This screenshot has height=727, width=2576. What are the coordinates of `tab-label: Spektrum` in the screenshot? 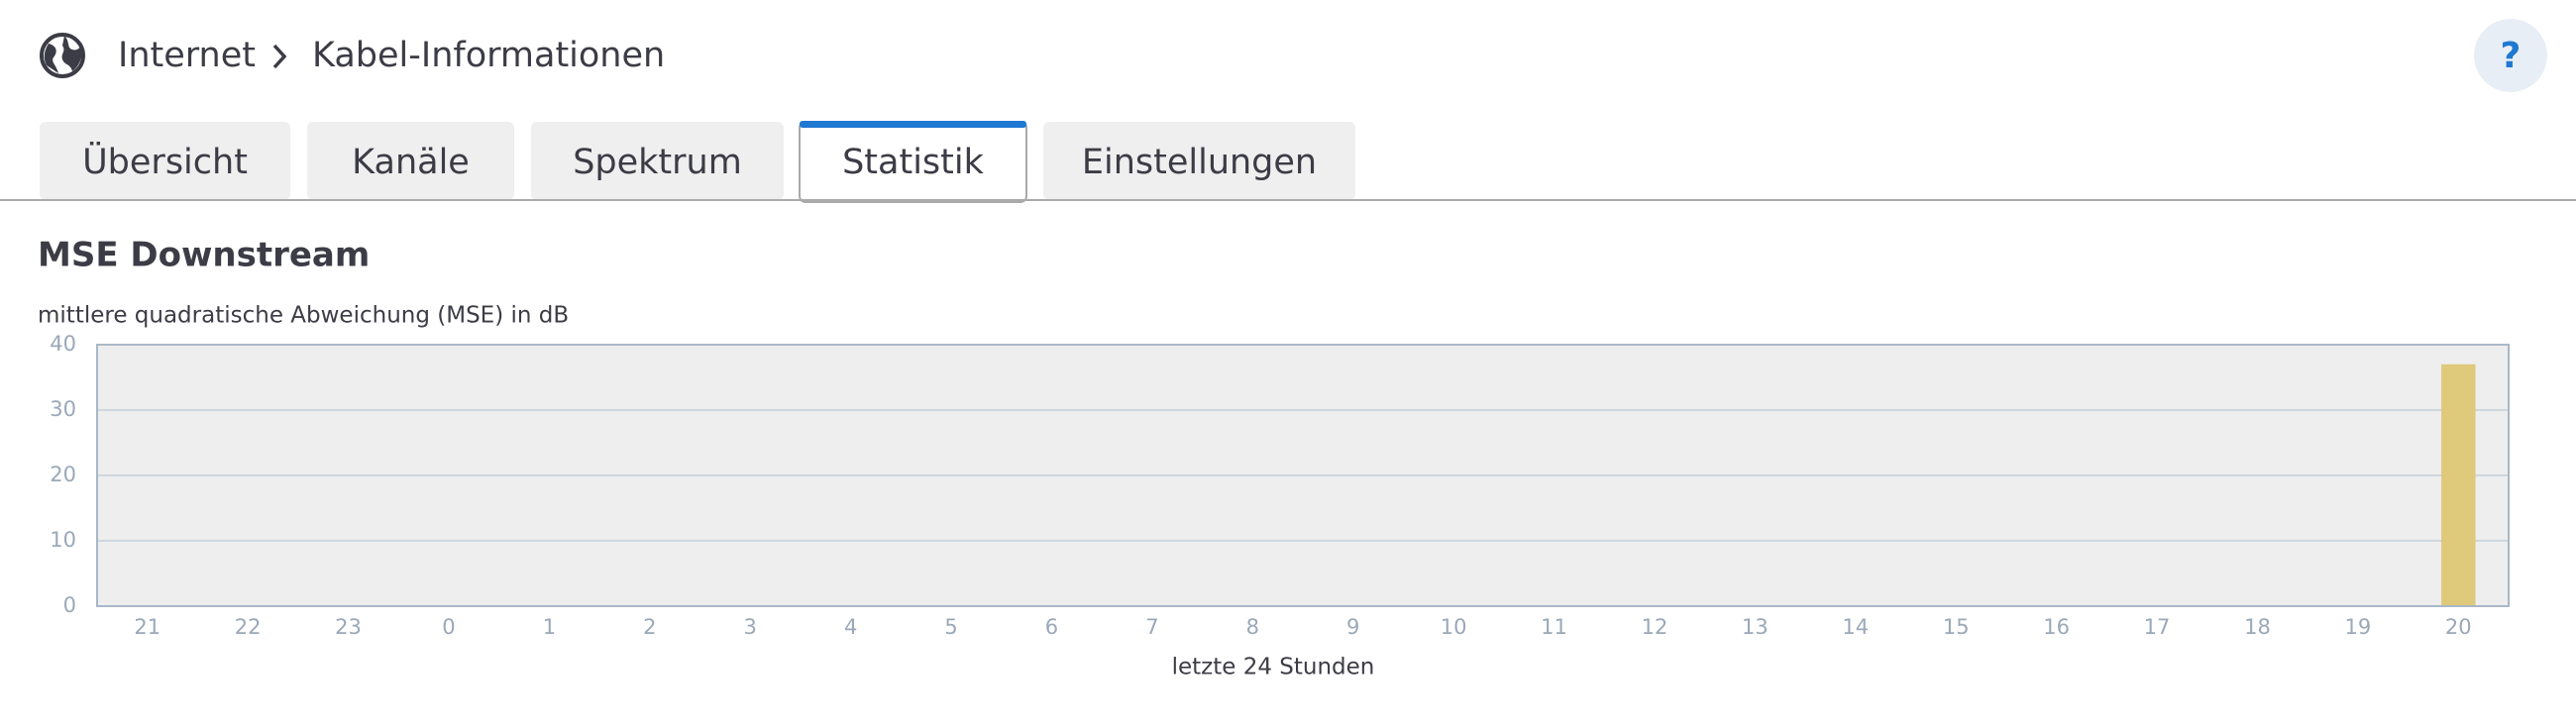 It's located at (657, 162).